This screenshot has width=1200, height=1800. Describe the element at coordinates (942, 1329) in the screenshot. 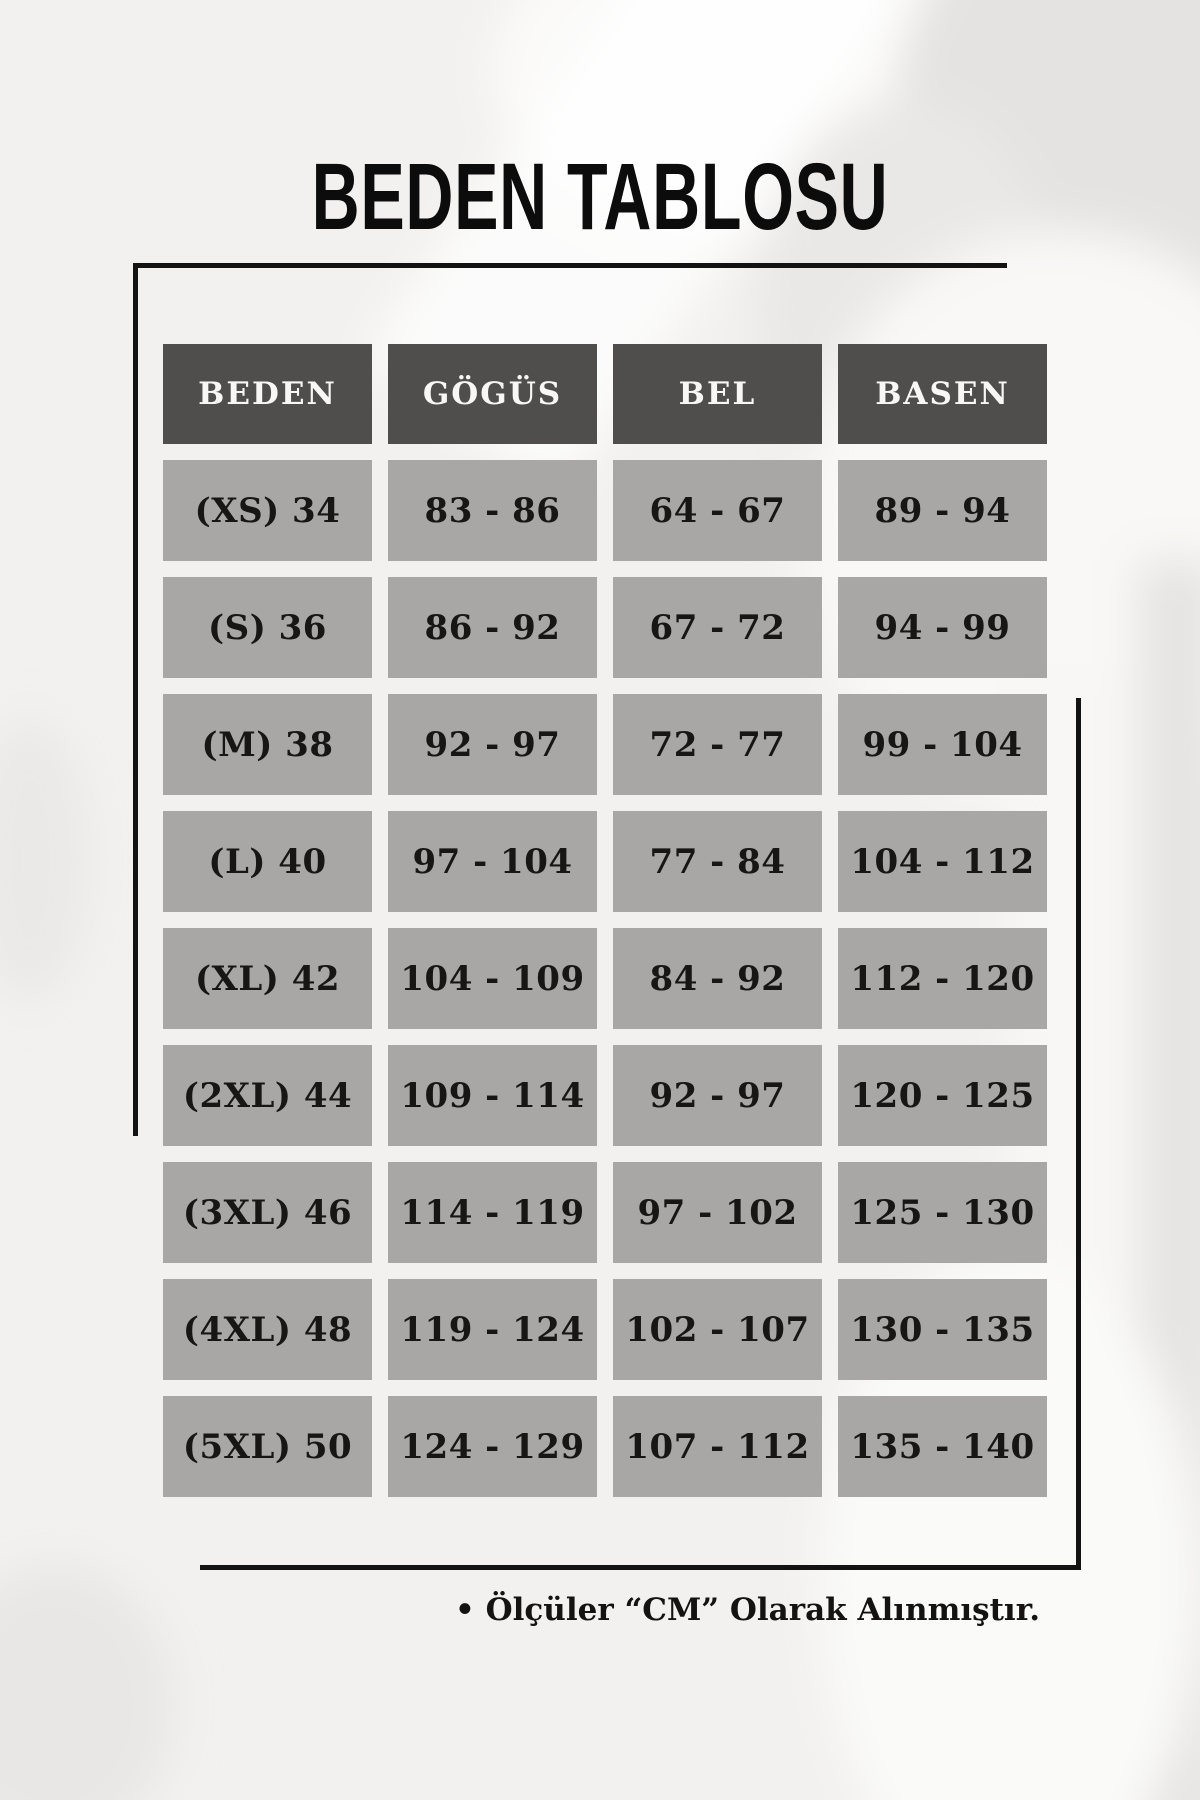

I see `measurement-cell: 130 - 135` at that location.